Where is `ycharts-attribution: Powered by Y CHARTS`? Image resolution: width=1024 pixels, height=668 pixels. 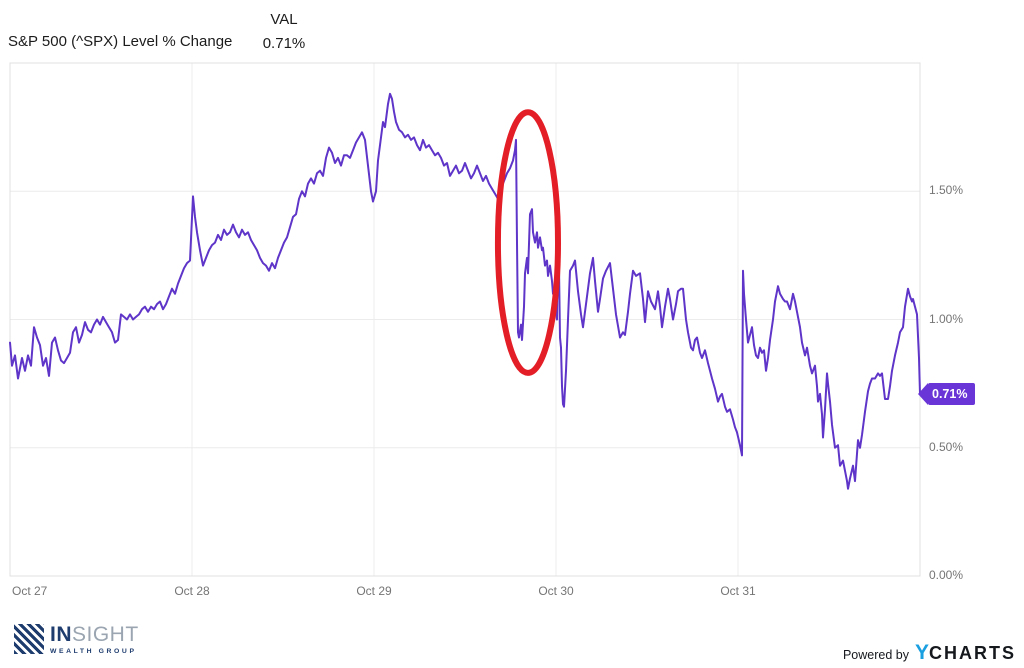
ycharts-attribution: Powered by Y CHARTS is located at coordinates (929, 652).